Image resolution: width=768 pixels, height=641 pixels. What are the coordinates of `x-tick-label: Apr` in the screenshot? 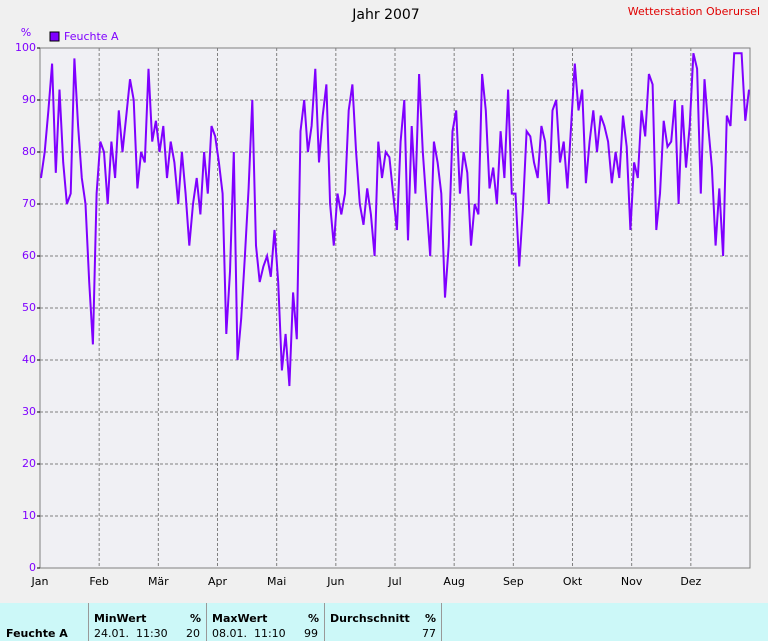 It's located at (218, 581).